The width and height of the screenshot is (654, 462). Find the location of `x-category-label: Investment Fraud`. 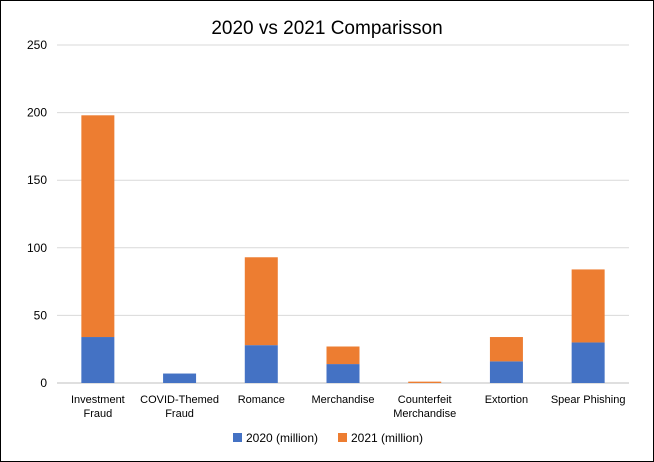

x-category-label: Investment Fraud is located at coordinates (98, 407).